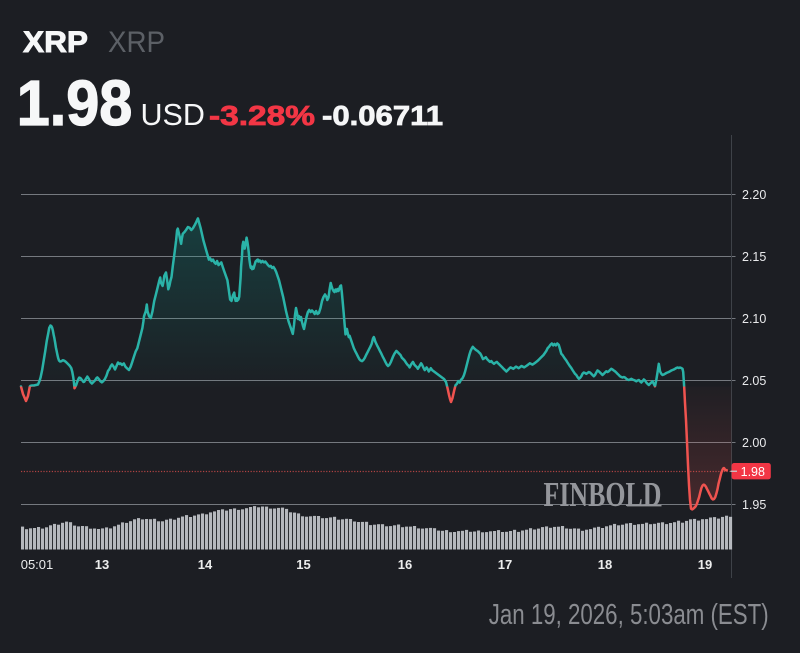 The width and height of the screenshot is (800, 653). I want to click on svg-text: FINBOLD, so click(603, 494).